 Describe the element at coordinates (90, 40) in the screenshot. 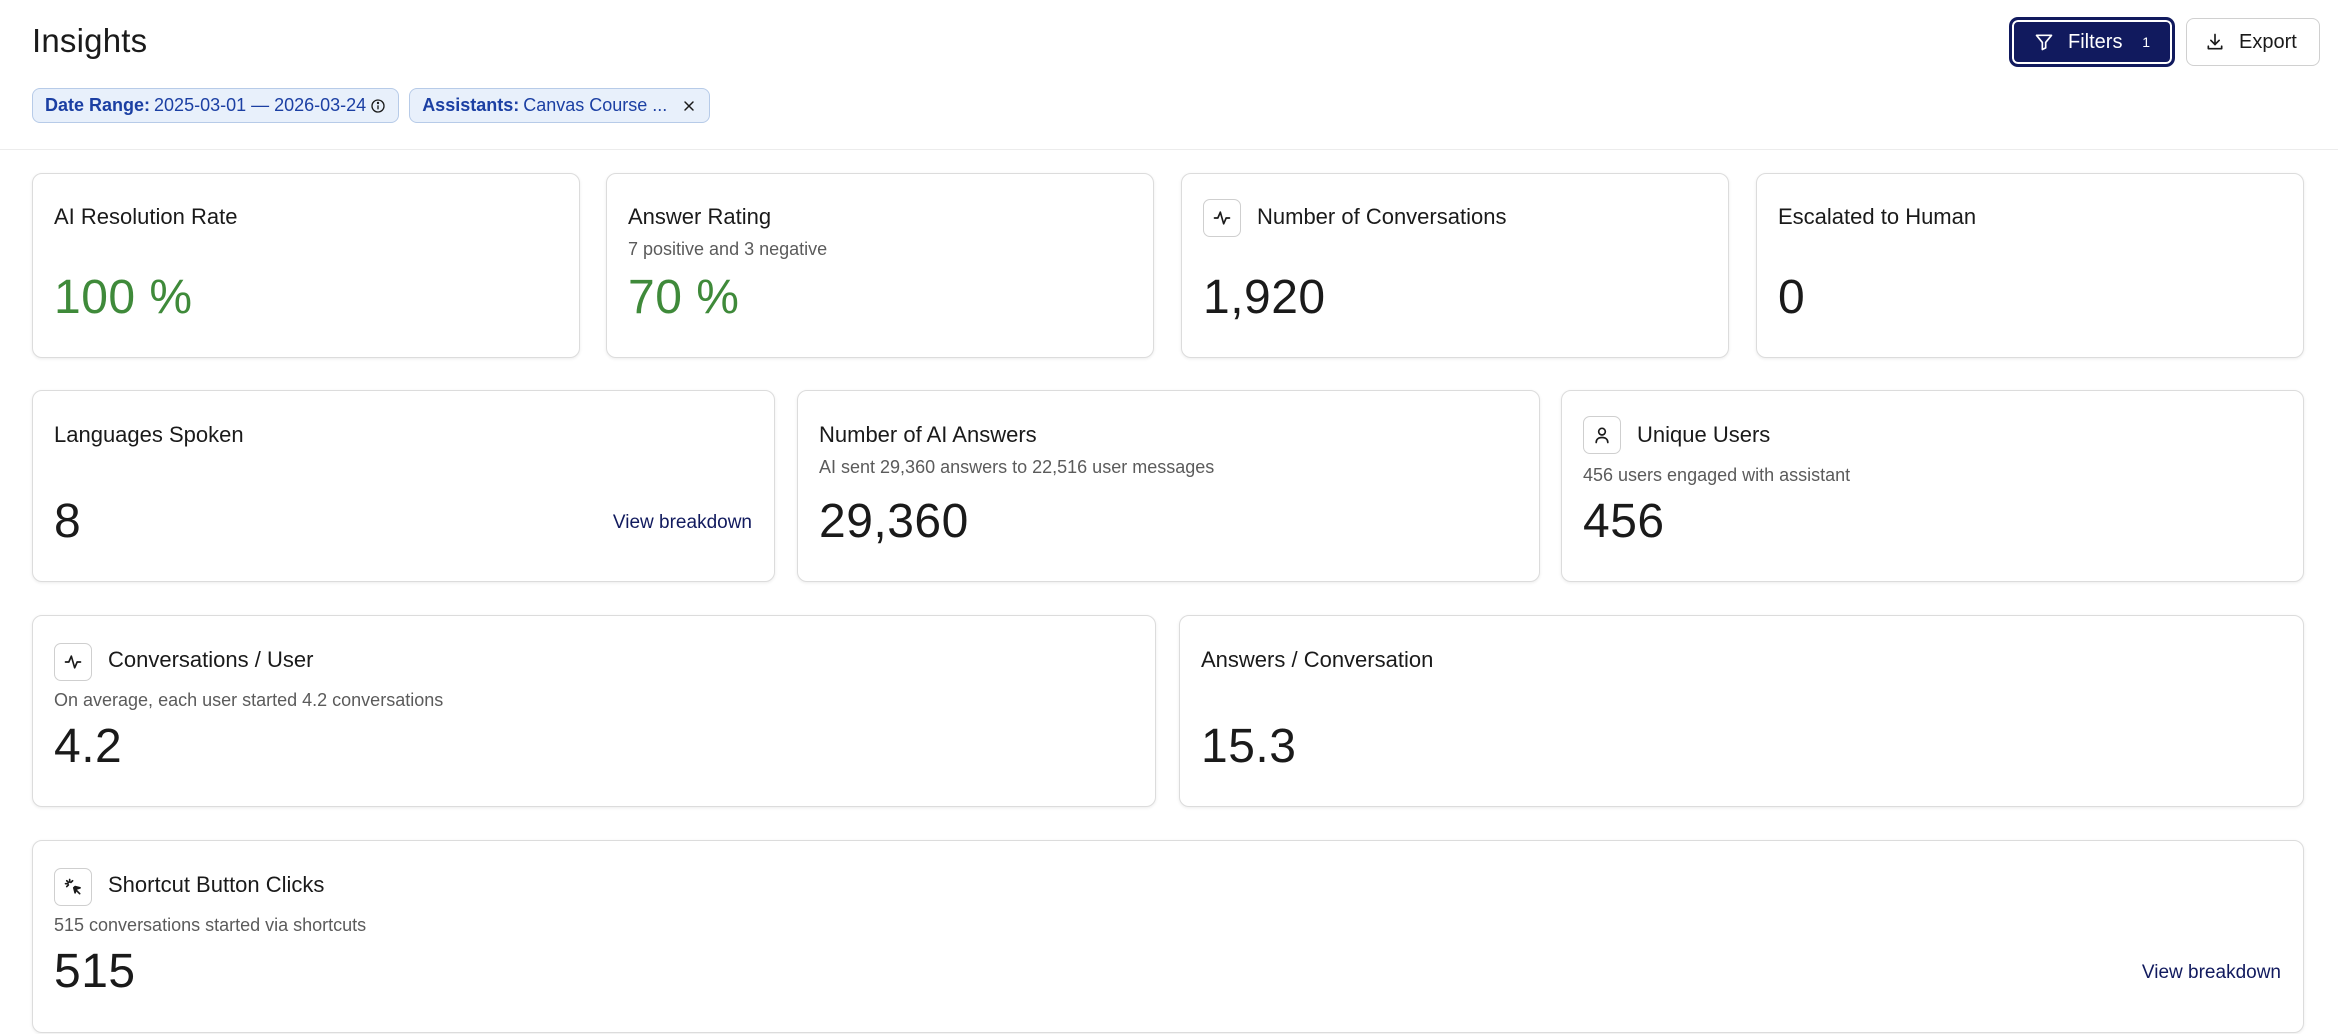

I see `page-title: Insights` at that location.